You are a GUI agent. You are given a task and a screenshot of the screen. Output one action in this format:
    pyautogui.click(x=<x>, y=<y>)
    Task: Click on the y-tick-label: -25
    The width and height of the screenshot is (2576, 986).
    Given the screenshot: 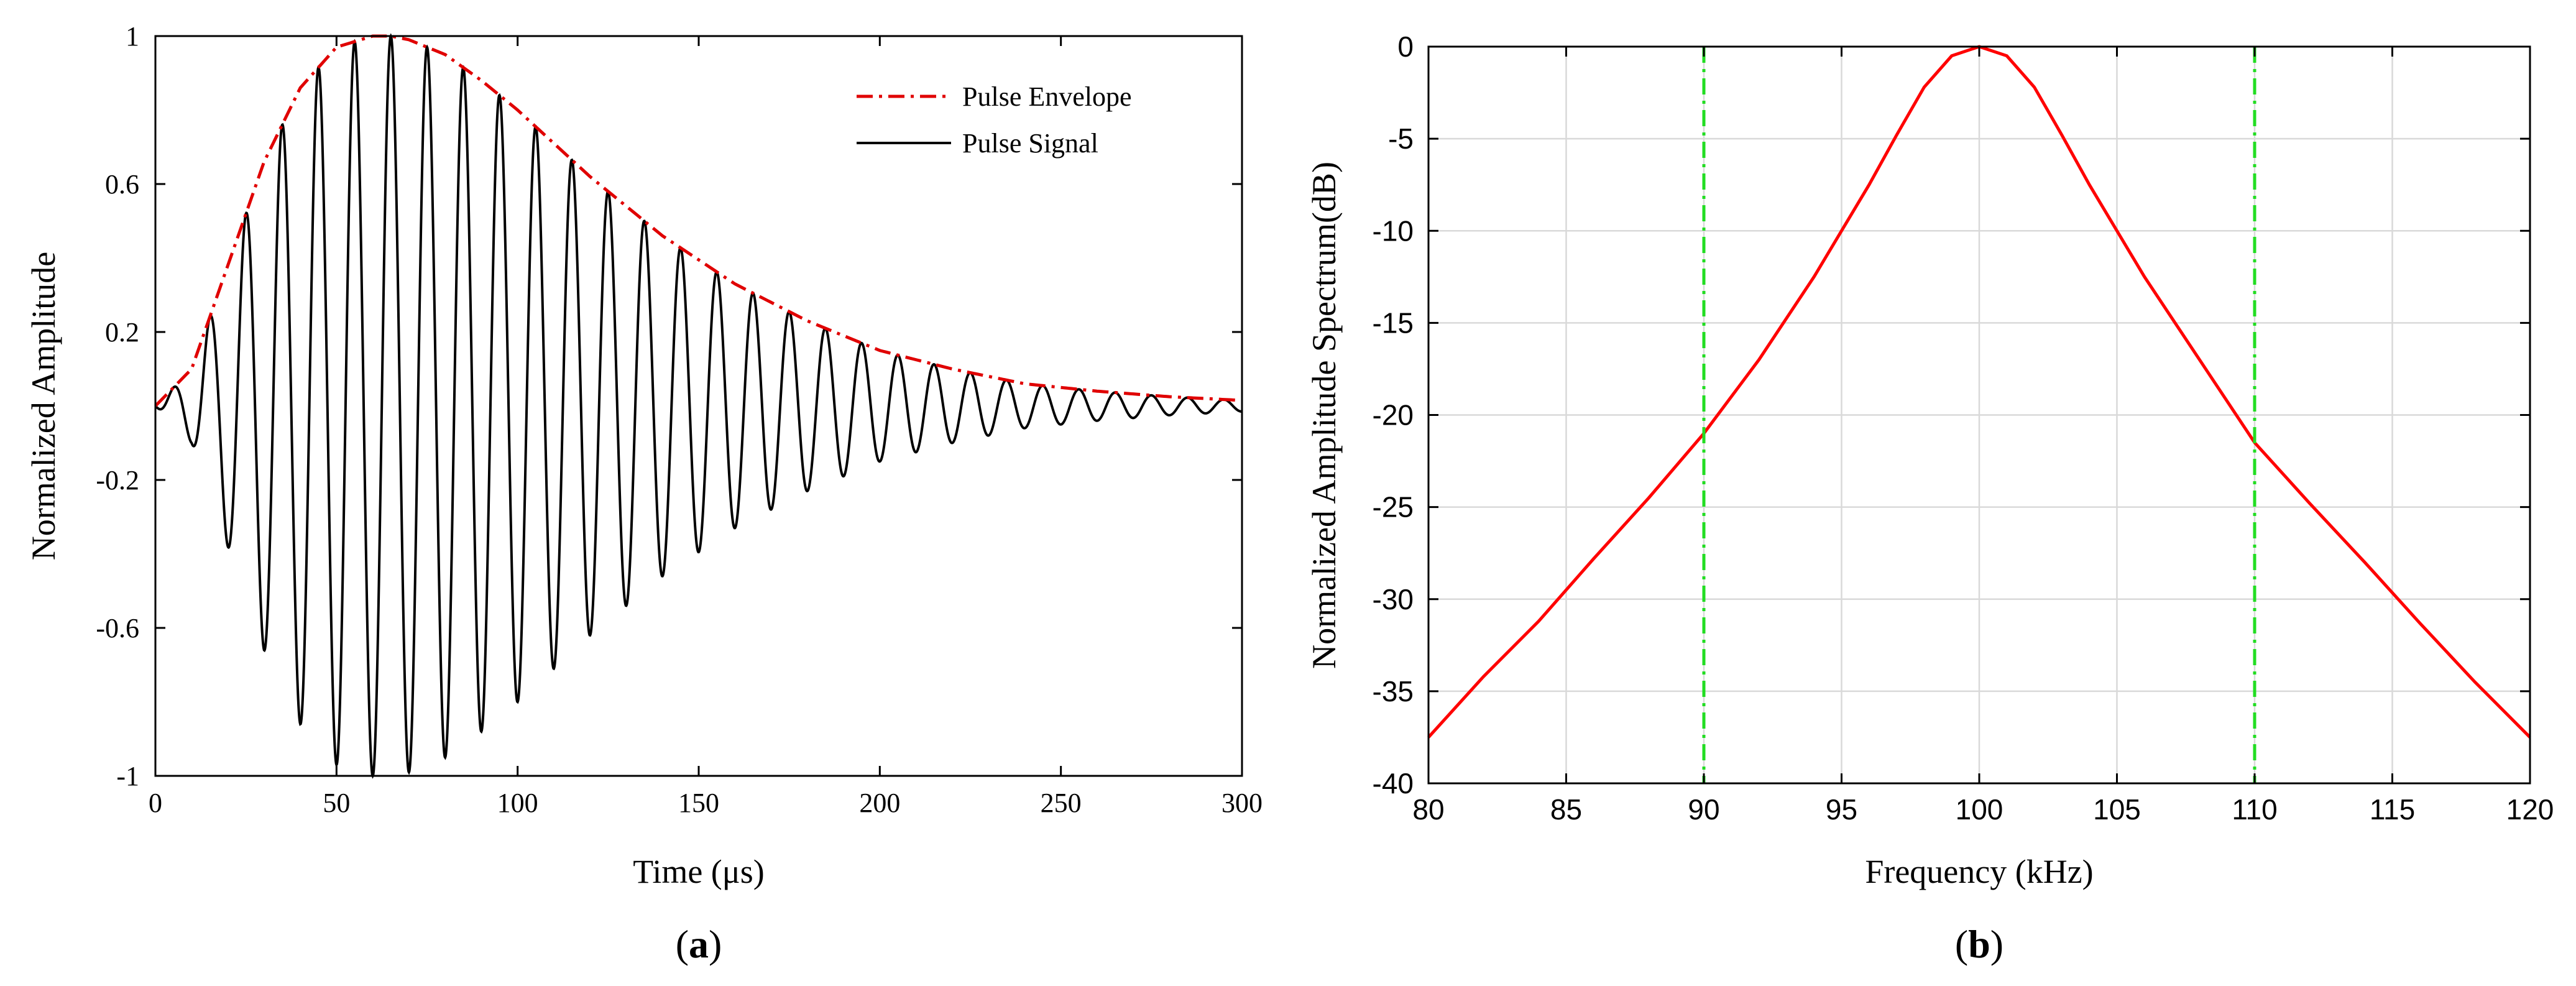 What is the action you would take?
    pyautogui.click(x=1393, y=507)
    